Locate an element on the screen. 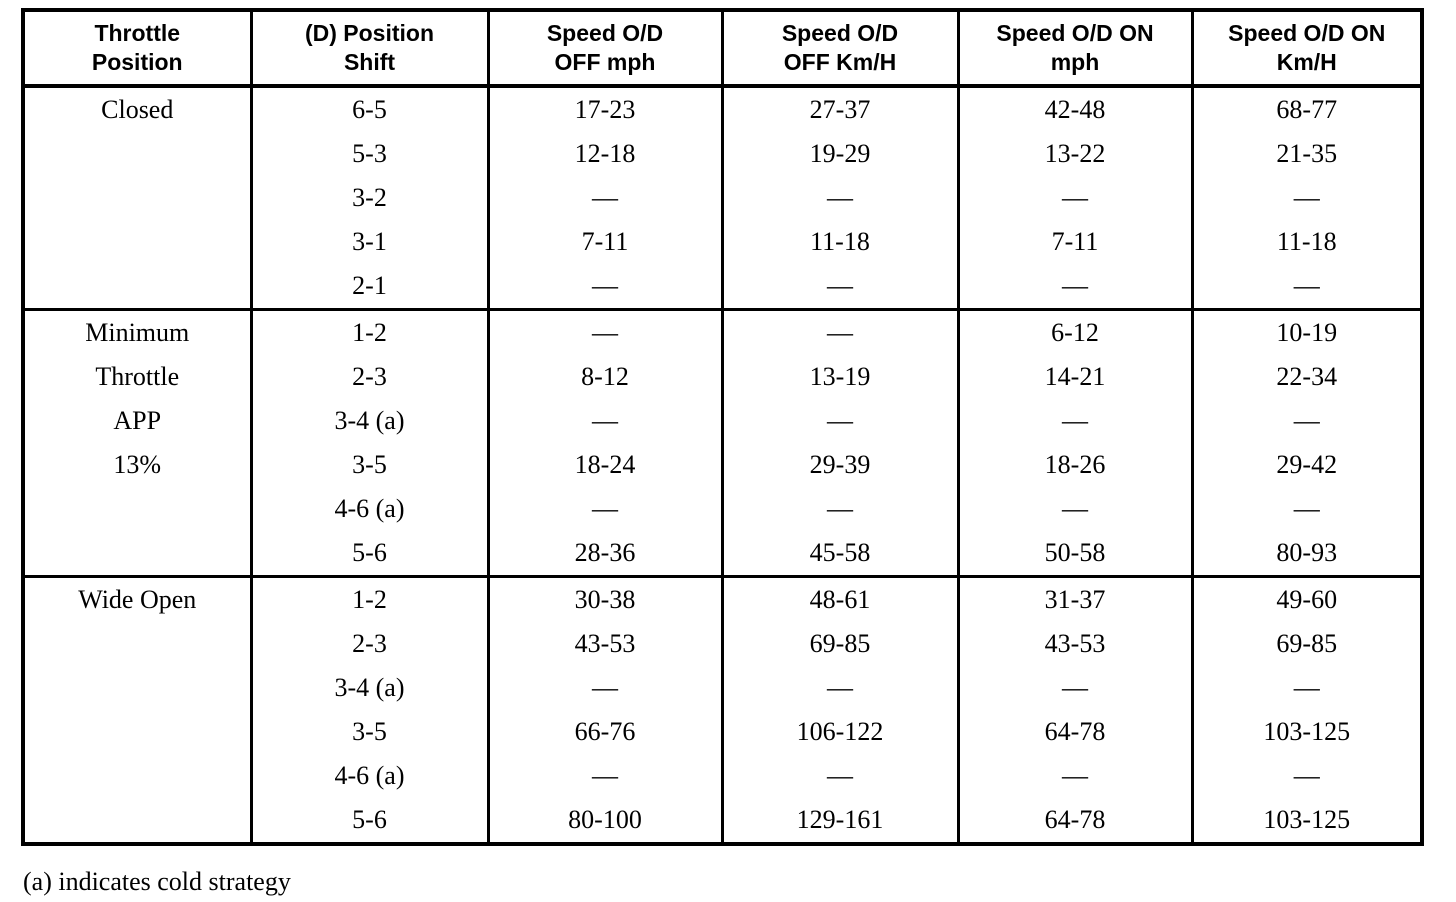 Image resolution: width=1456 pixels, height=902 pixels. od-on-kmh-cell: 21-35 is located at coordinates (1307, 154).